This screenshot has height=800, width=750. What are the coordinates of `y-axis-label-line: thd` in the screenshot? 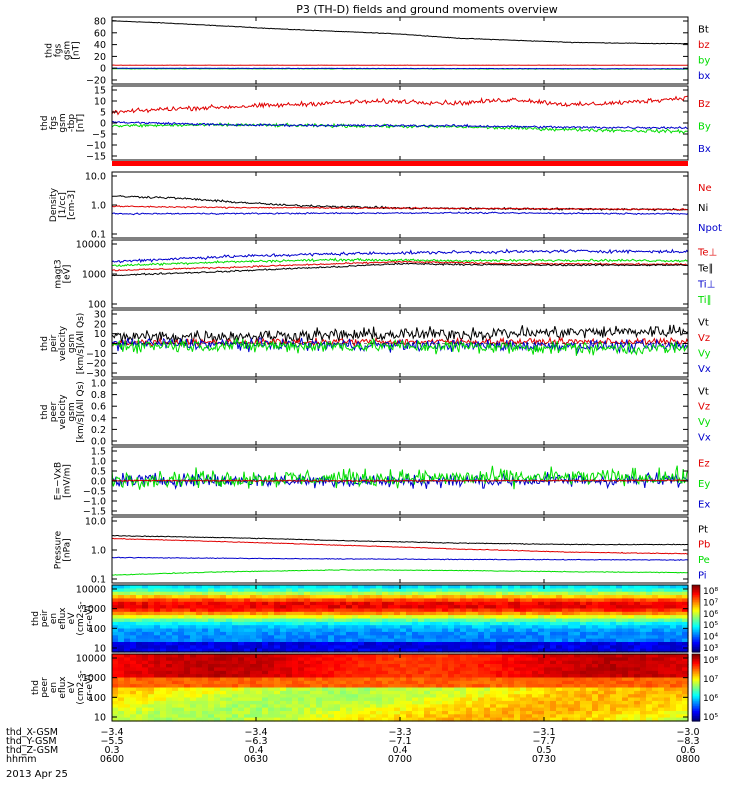 It's located at (45, 343).